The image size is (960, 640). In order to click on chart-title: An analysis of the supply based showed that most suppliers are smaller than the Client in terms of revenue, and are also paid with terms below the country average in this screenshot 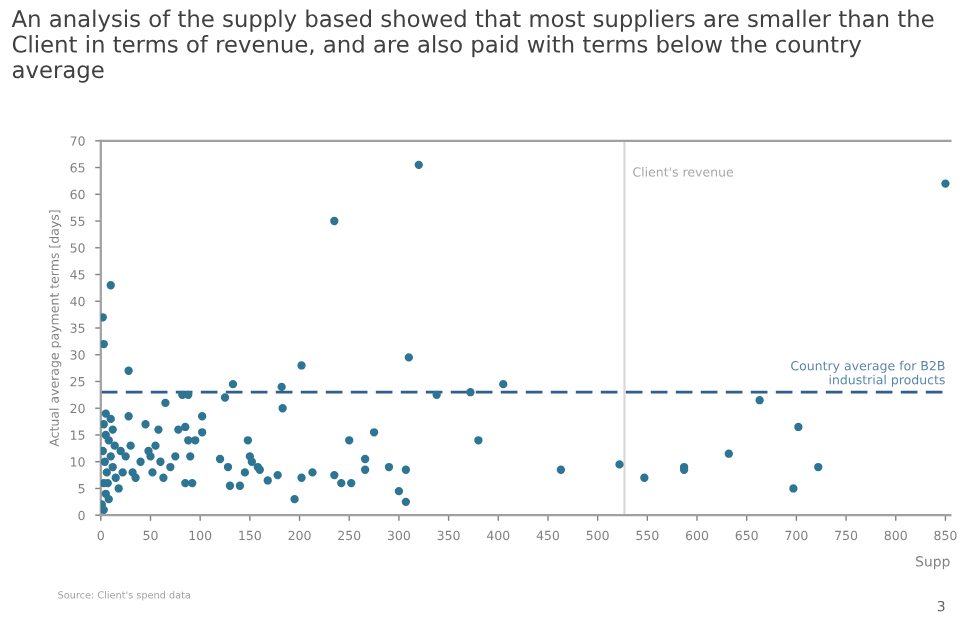, I will do `click(472, 46)`.